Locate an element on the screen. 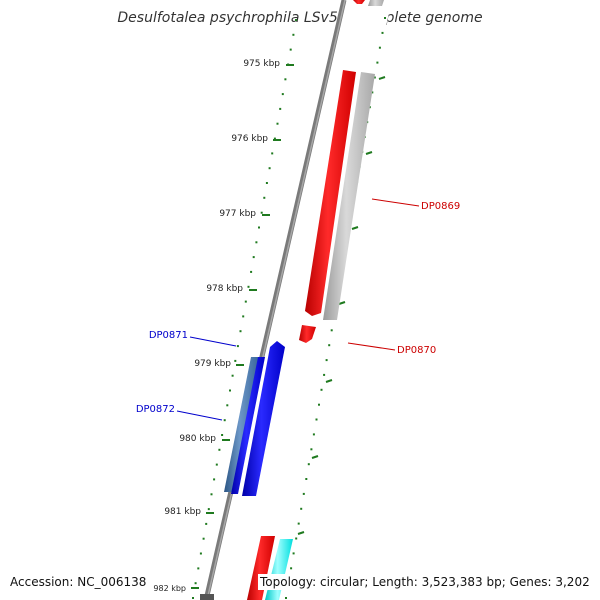 This screenshot has height=600, width=600. gene-label-DP0871: DP0871 is located at coordinates (168, 335).